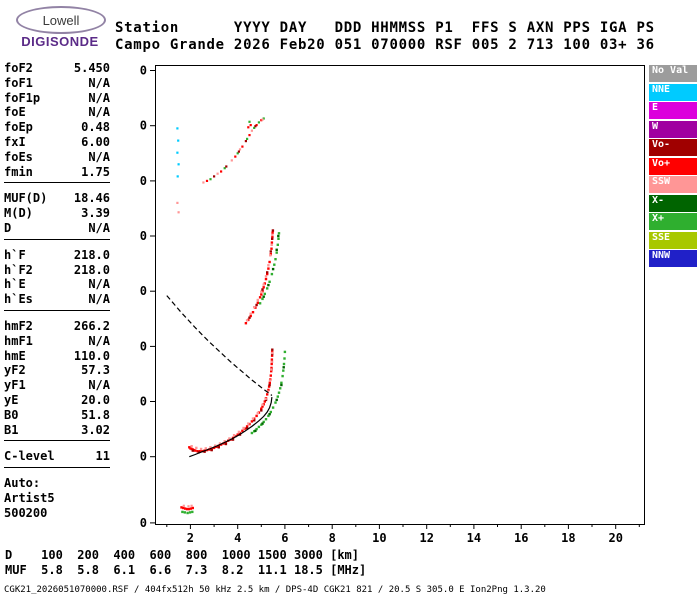 The image size is (700, 600). What do you see at coordinates (673, 203) in the screenshot?
I see `legend-item-x-: X-` at bounding box center [673, 203].